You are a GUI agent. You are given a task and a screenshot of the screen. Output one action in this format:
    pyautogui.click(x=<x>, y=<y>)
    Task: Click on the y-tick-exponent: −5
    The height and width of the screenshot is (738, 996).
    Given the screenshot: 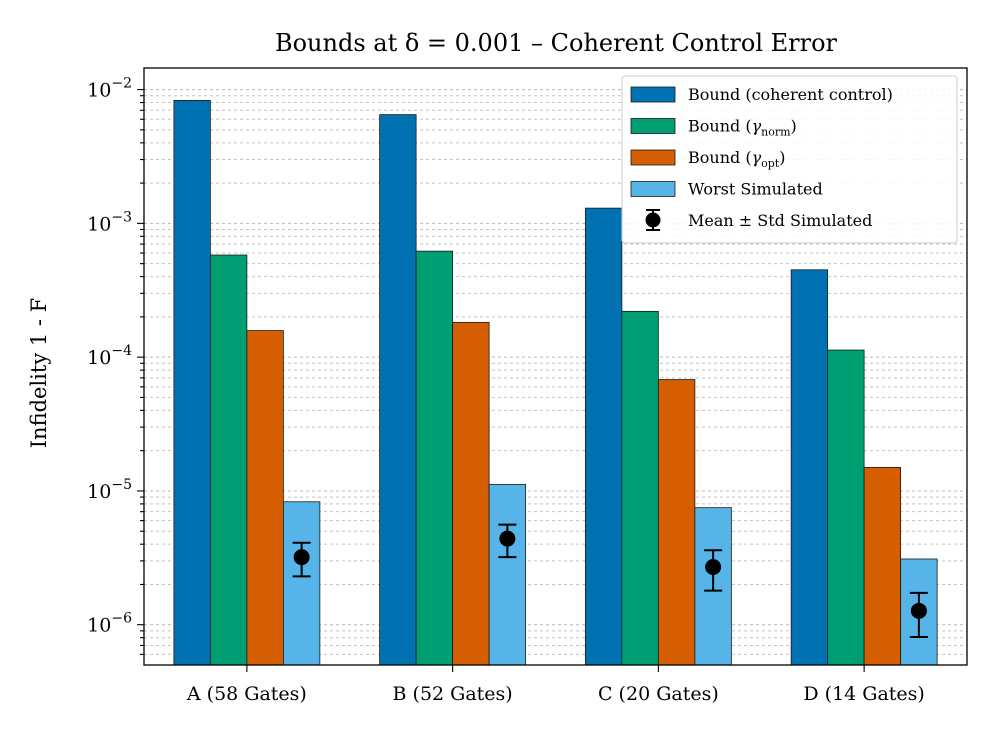 What is the action you would take?
    pyautogui.click(x=121, y=485)
    